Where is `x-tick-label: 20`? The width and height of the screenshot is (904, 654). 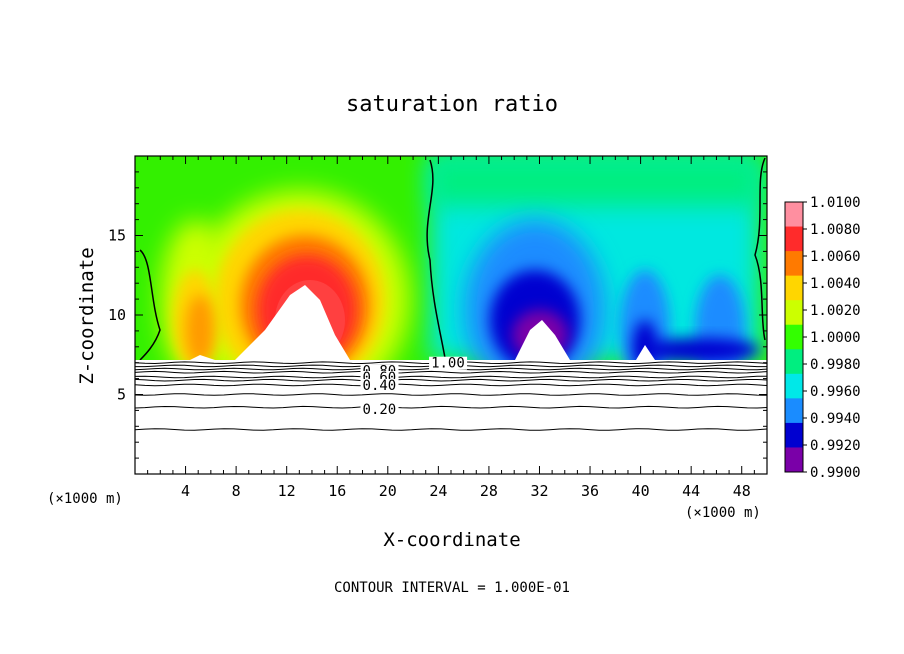 x-tick-label: 20 is located at coordinates (388, 491).